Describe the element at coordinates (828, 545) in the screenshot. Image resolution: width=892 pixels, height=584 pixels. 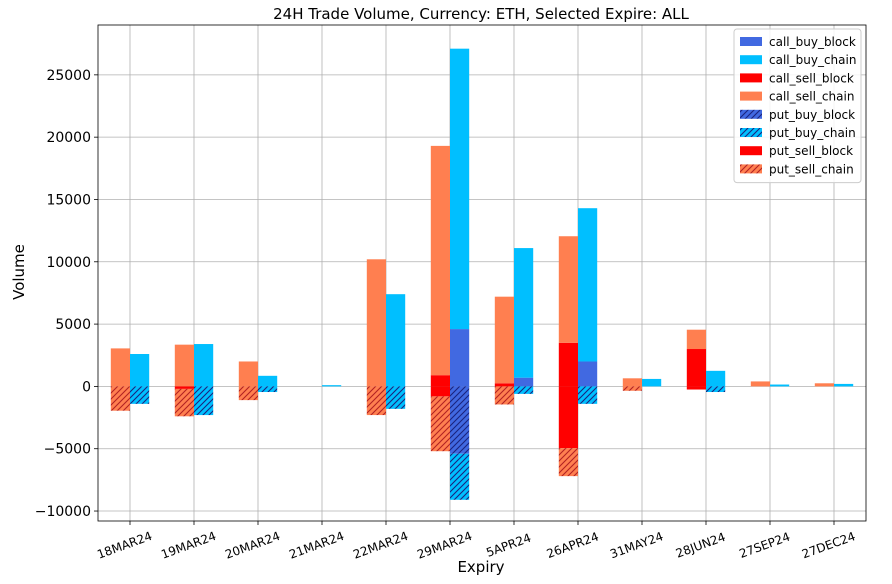
I see `x-tick-label: 27DEC24` at that location.